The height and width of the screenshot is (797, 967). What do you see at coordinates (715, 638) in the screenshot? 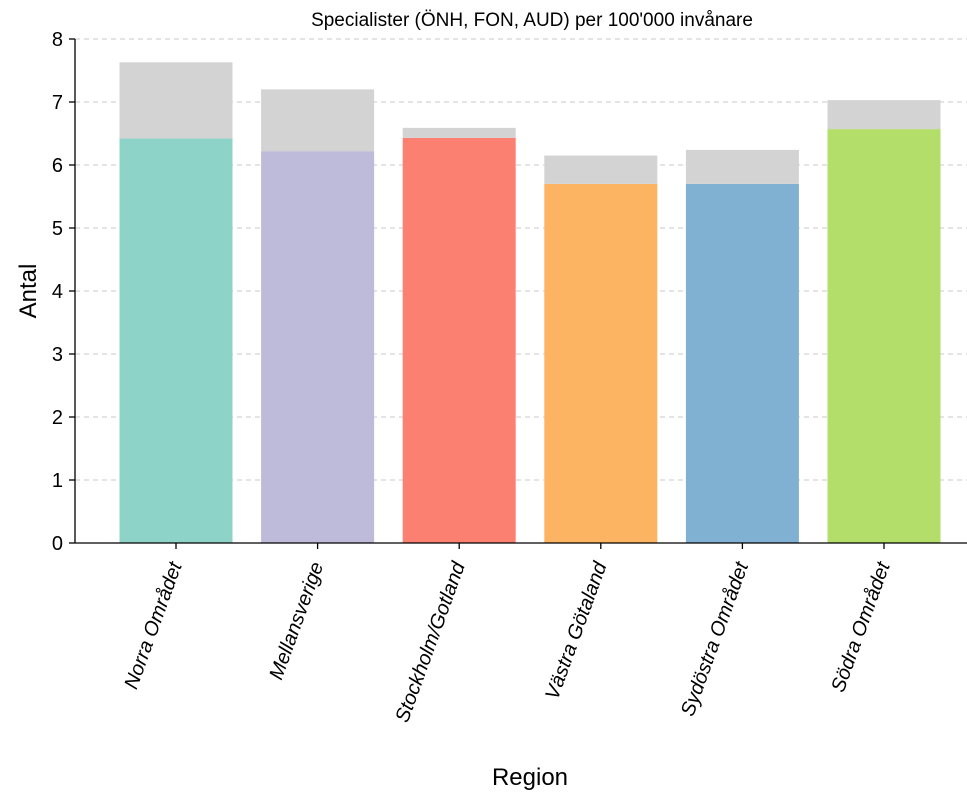
I see `x-tick-label: Sydöstra Området` at bounding box center [715, 638].